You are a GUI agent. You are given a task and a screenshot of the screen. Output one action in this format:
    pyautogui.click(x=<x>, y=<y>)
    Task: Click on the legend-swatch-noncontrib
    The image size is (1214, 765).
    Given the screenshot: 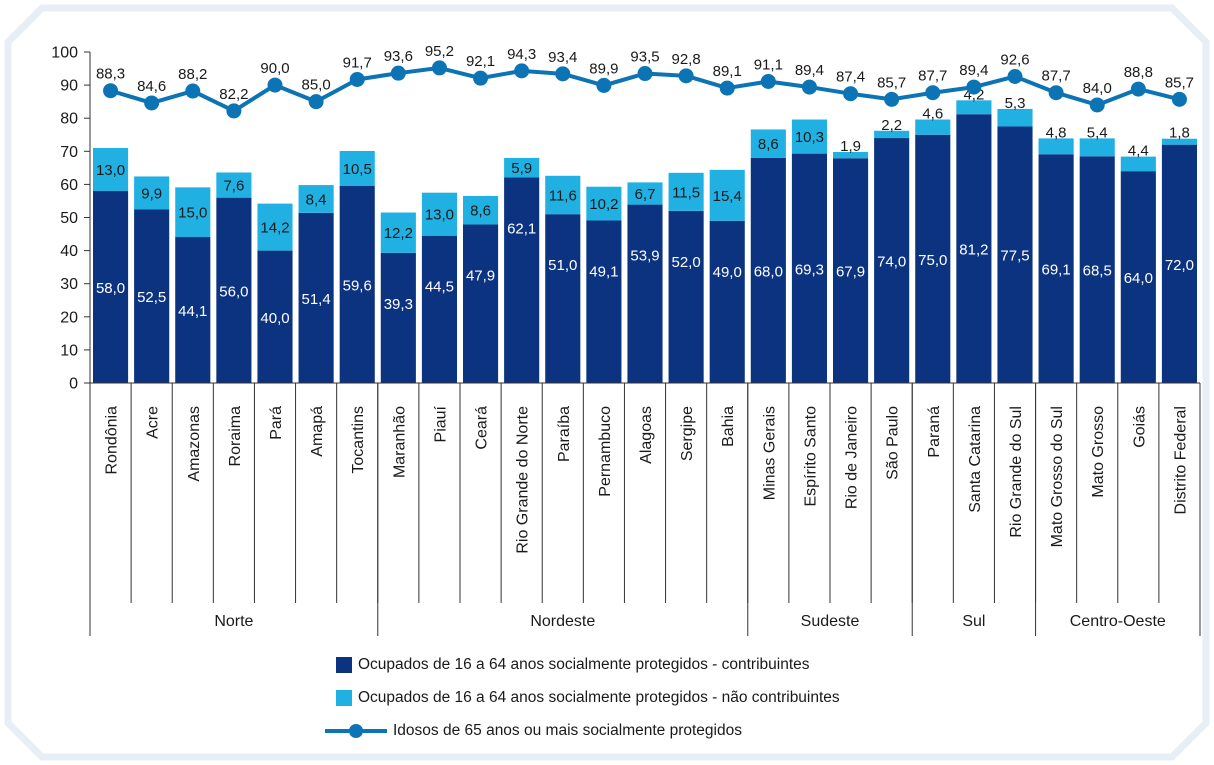 What is the action you would take?
    pyautogui.click(x=344, y=697)
    